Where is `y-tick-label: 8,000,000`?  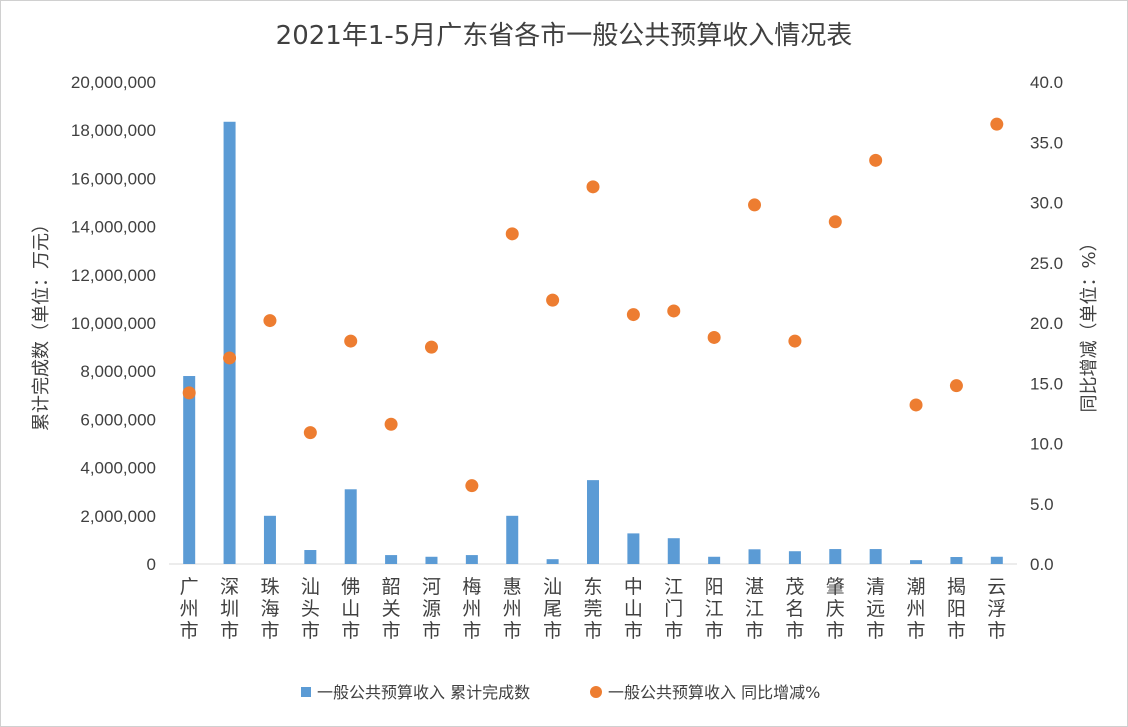 y-tick-label: 8,000,000 is located at coordinates (118, 371).